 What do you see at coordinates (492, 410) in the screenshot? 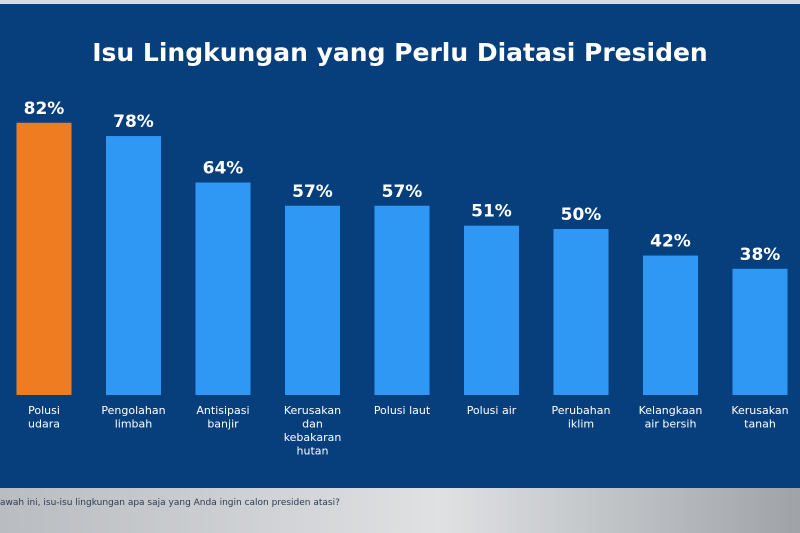
I see `category-label: Polusi air` at bounding box center [492, 410].